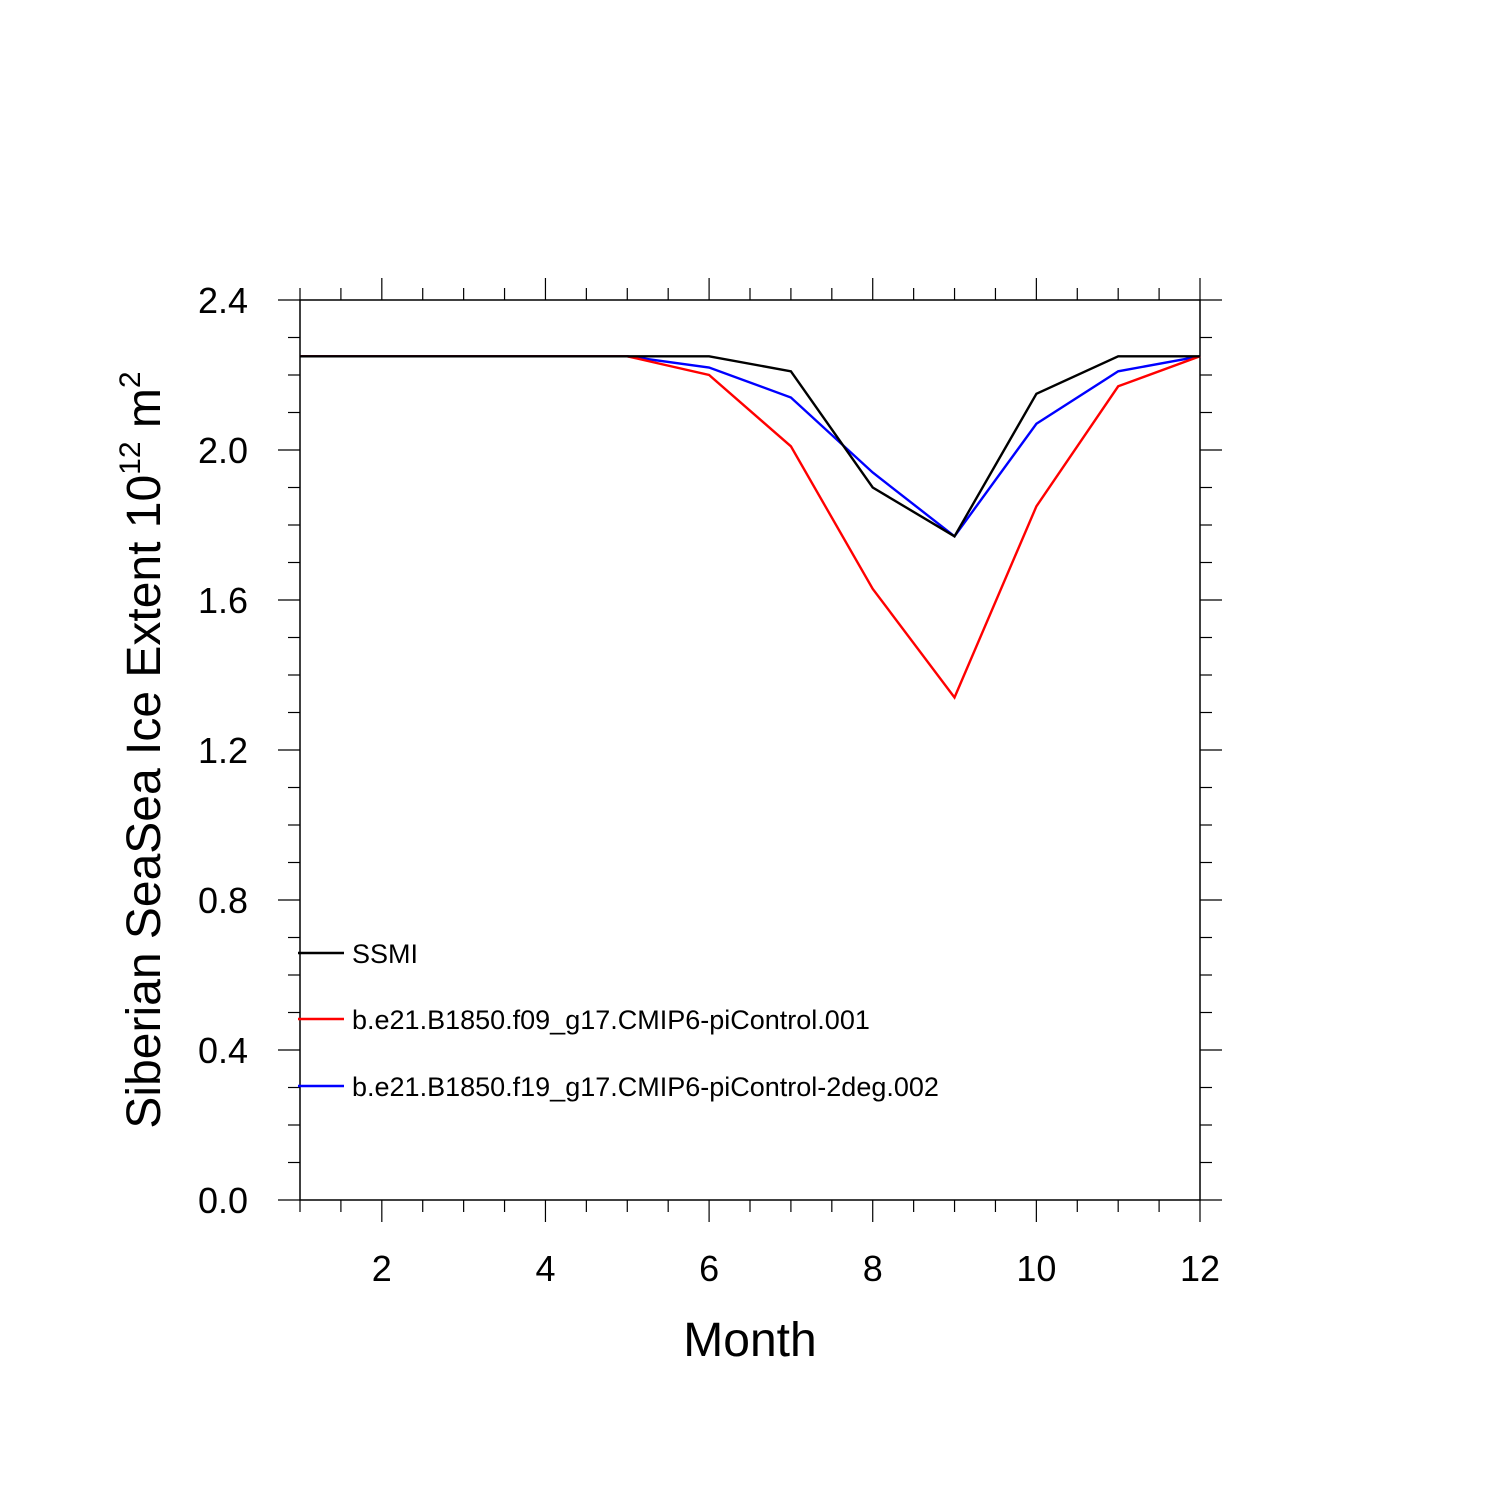 Image resolution: width=1500 pixels, height=1500 pixels. I want to click on y-tick-label: 2.0, so click(223, 450).